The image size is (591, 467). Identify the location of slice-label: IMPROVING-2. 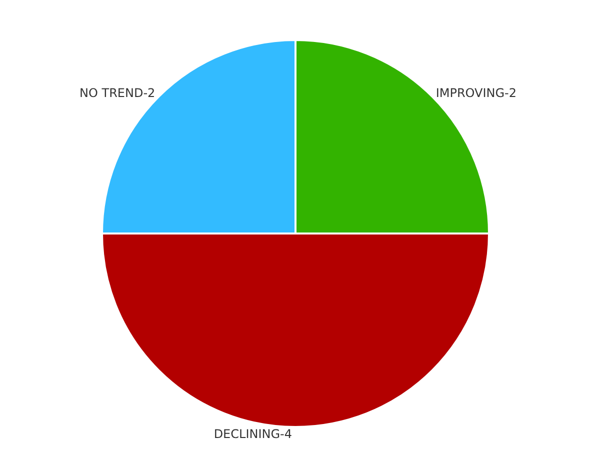
(476, 93).